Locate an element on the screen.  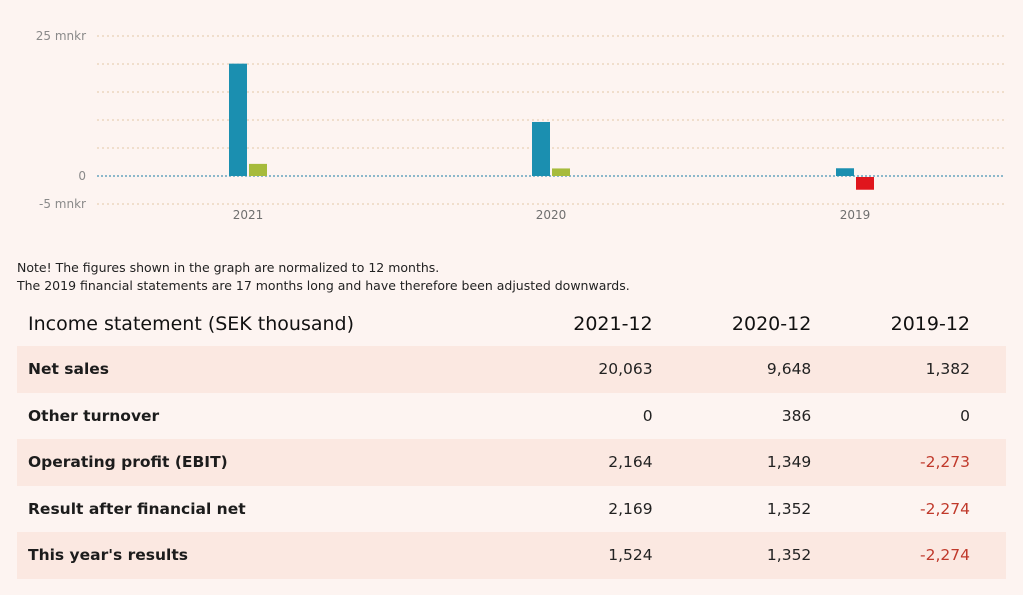
row-value: 9,648 is located at coordinates (768, 369).